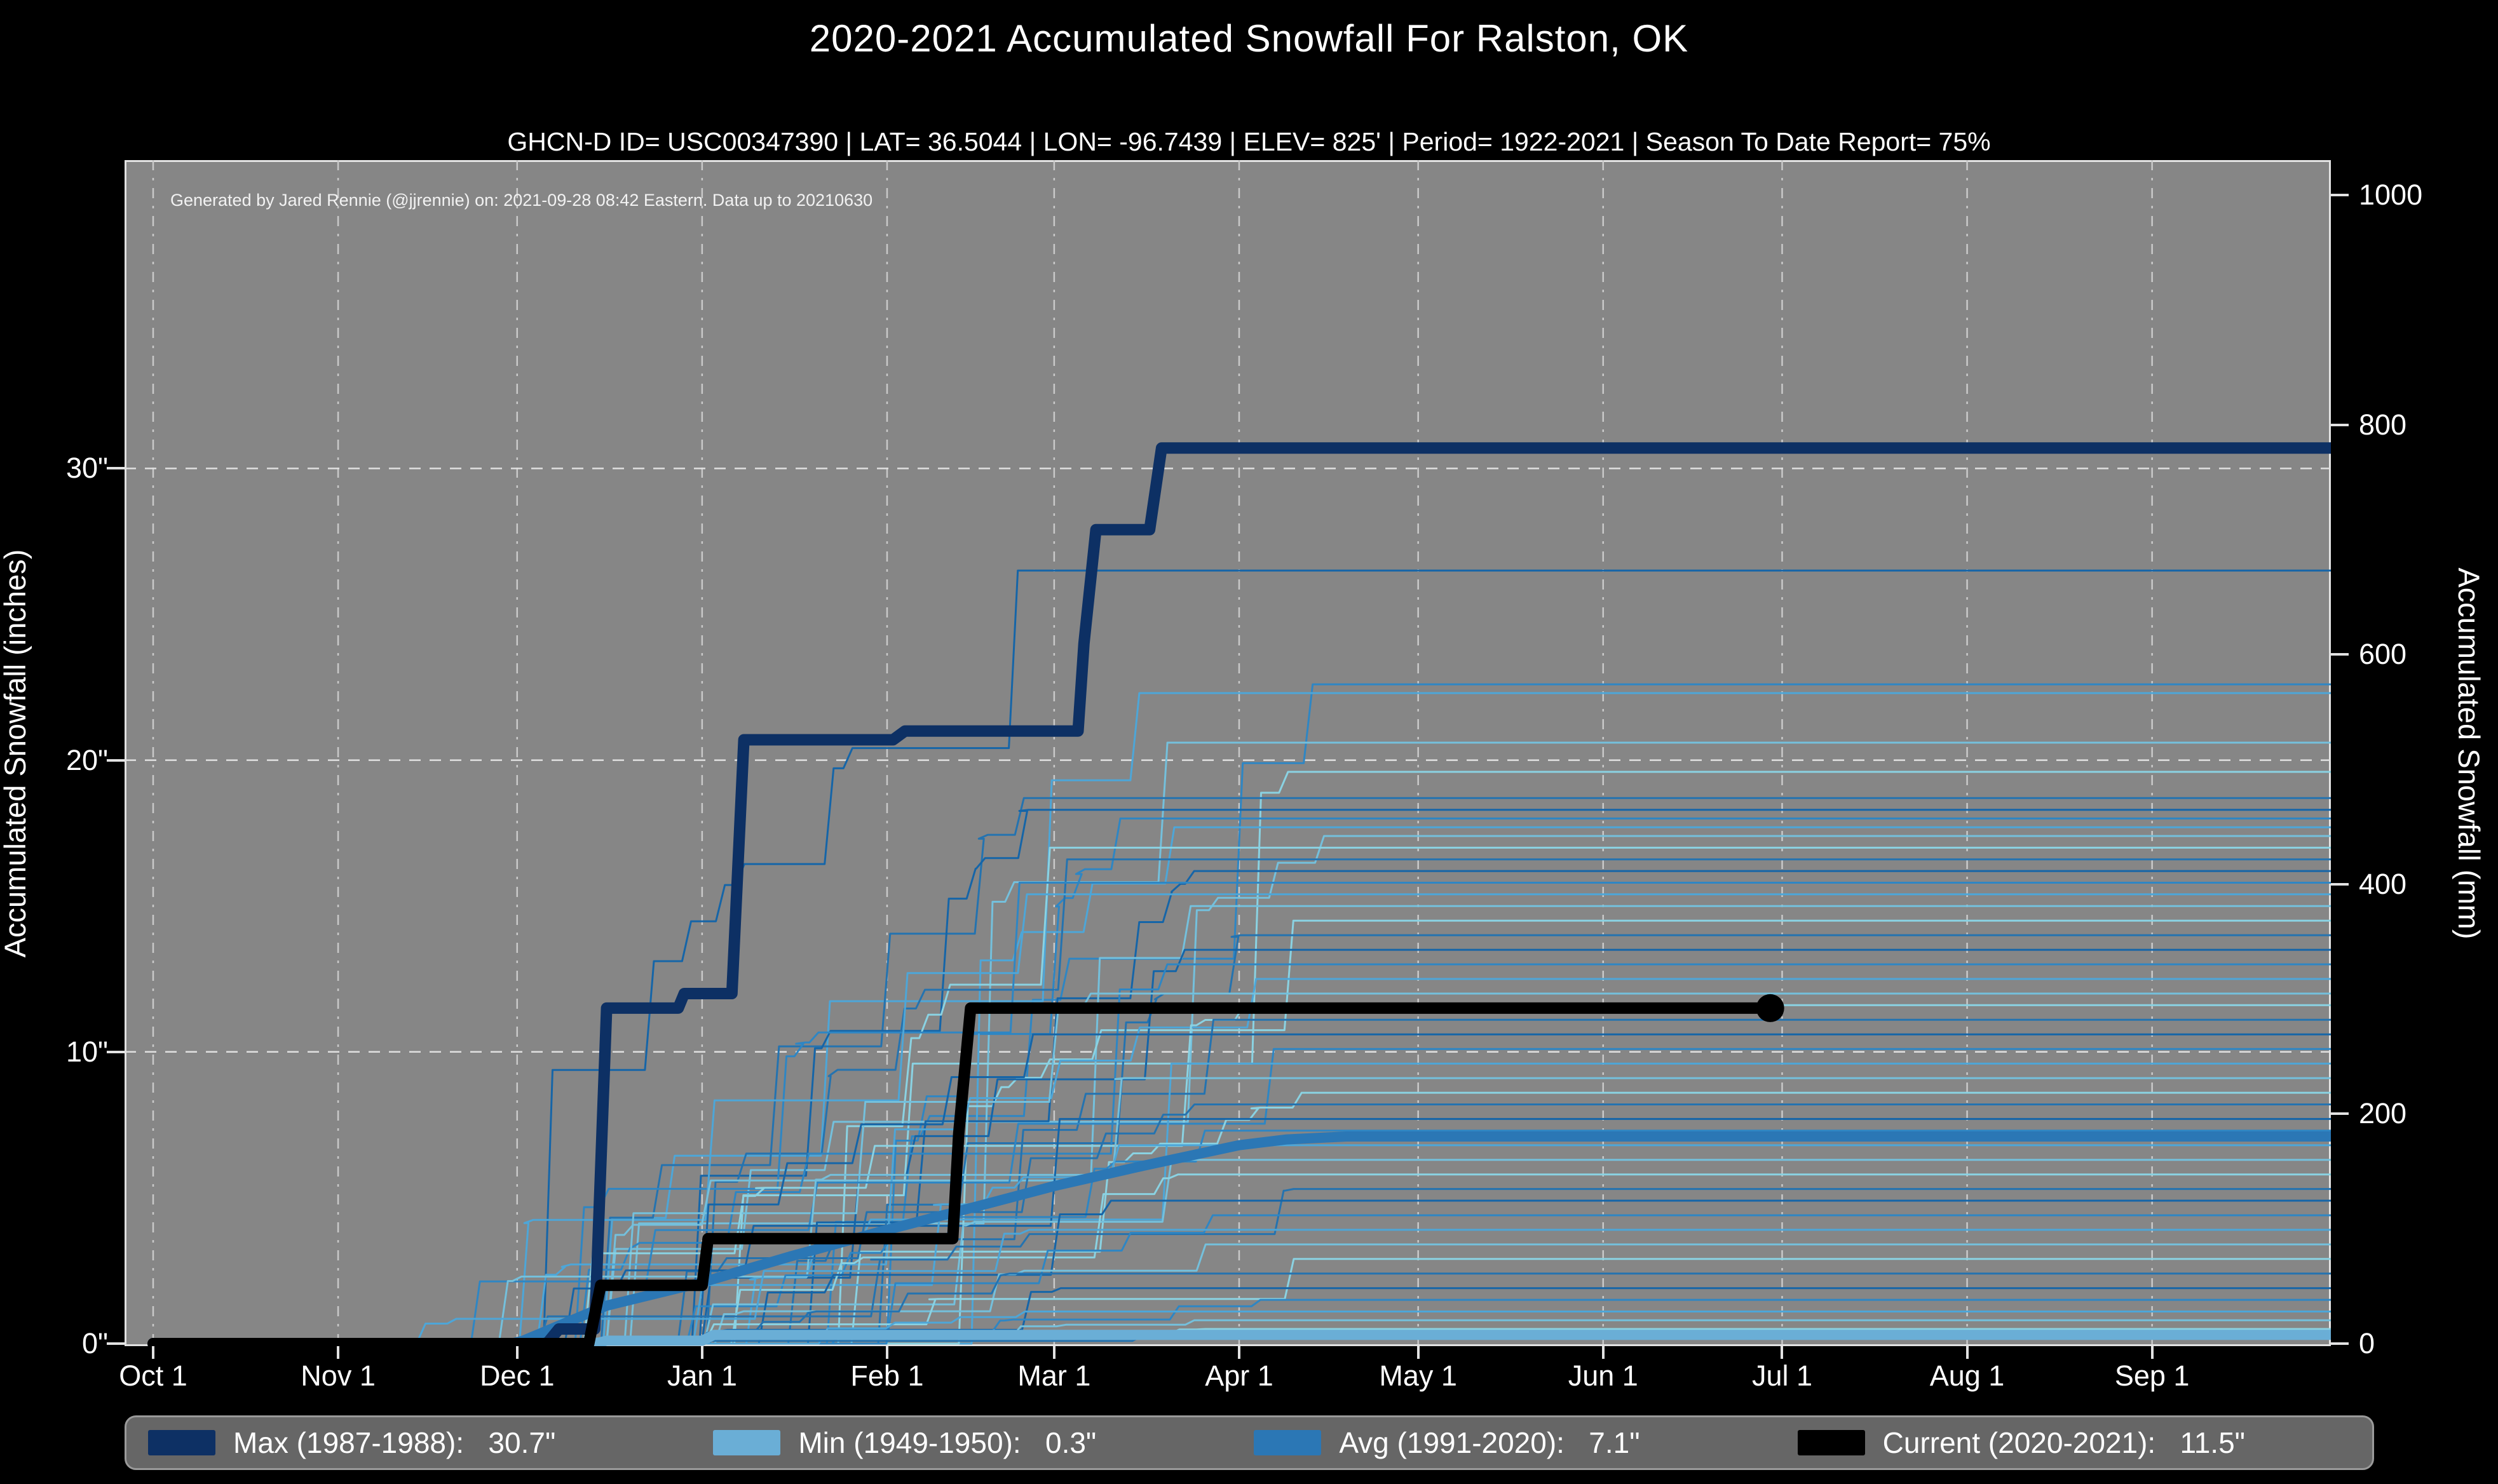 This screenshot has width=2498, height=1484. Describe the element at coordinates (887, 1375) in the screenshot. I see `x-axis-tick-label: Feb 1` at that location.